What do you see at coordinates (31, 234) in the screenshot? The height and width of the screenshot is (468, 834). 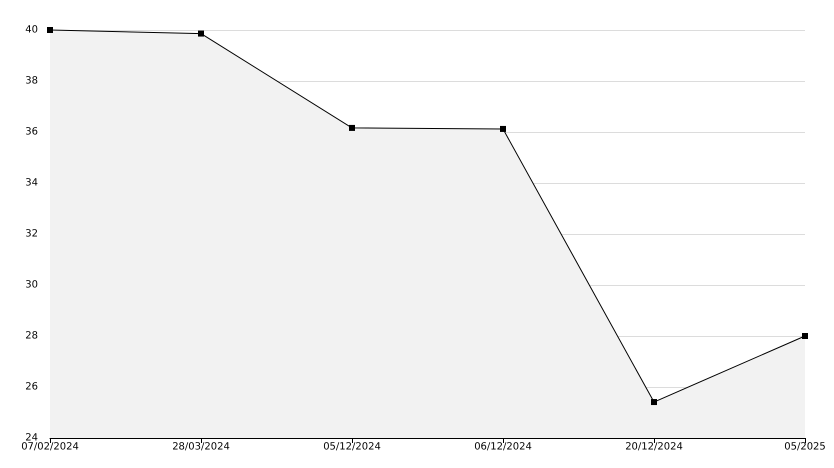 I see `y-tick-label: 32` at bounding box center [31, 234].